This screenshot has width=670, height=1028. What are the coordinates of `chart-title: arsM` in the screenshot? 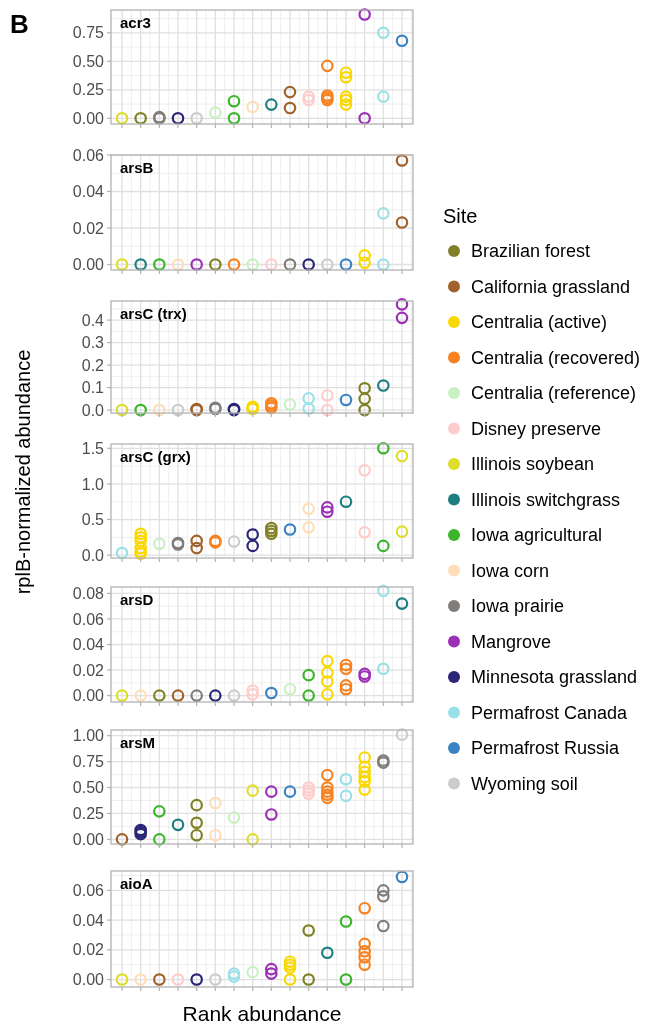 It's located at (138, 742).